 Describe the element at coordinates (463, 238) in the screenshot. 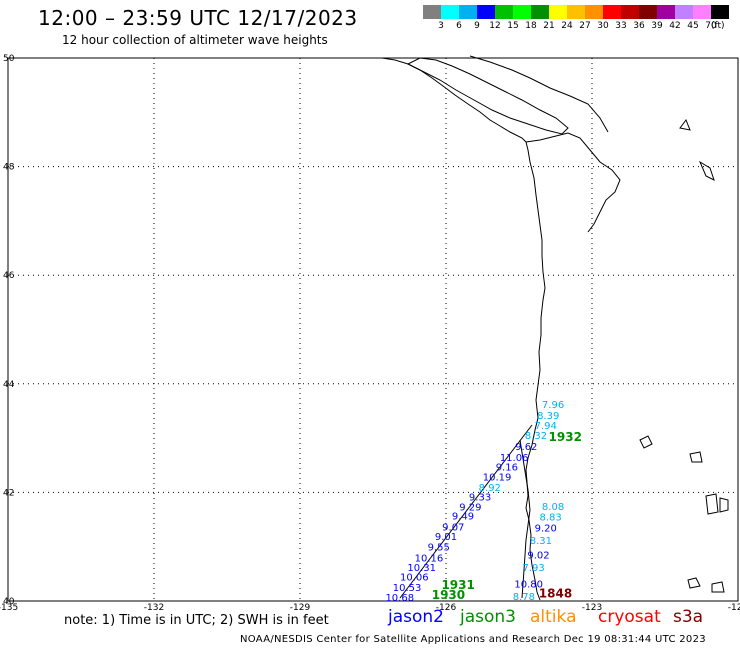

I see `coastline-west` at that location.